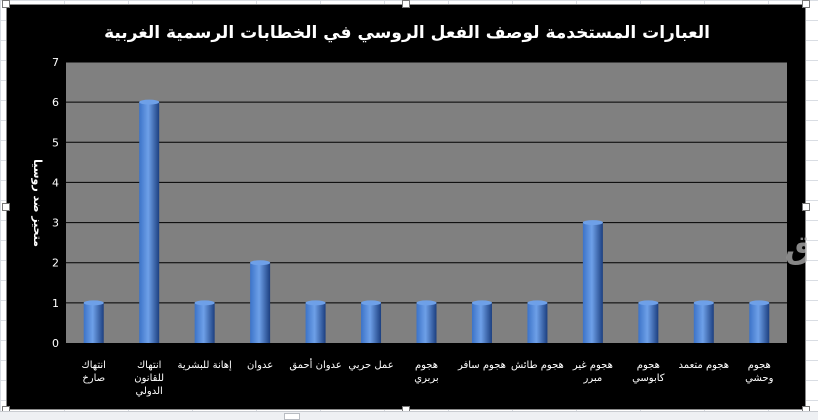  I want to click on x-tick-label: عدوان, so click(260, 365).